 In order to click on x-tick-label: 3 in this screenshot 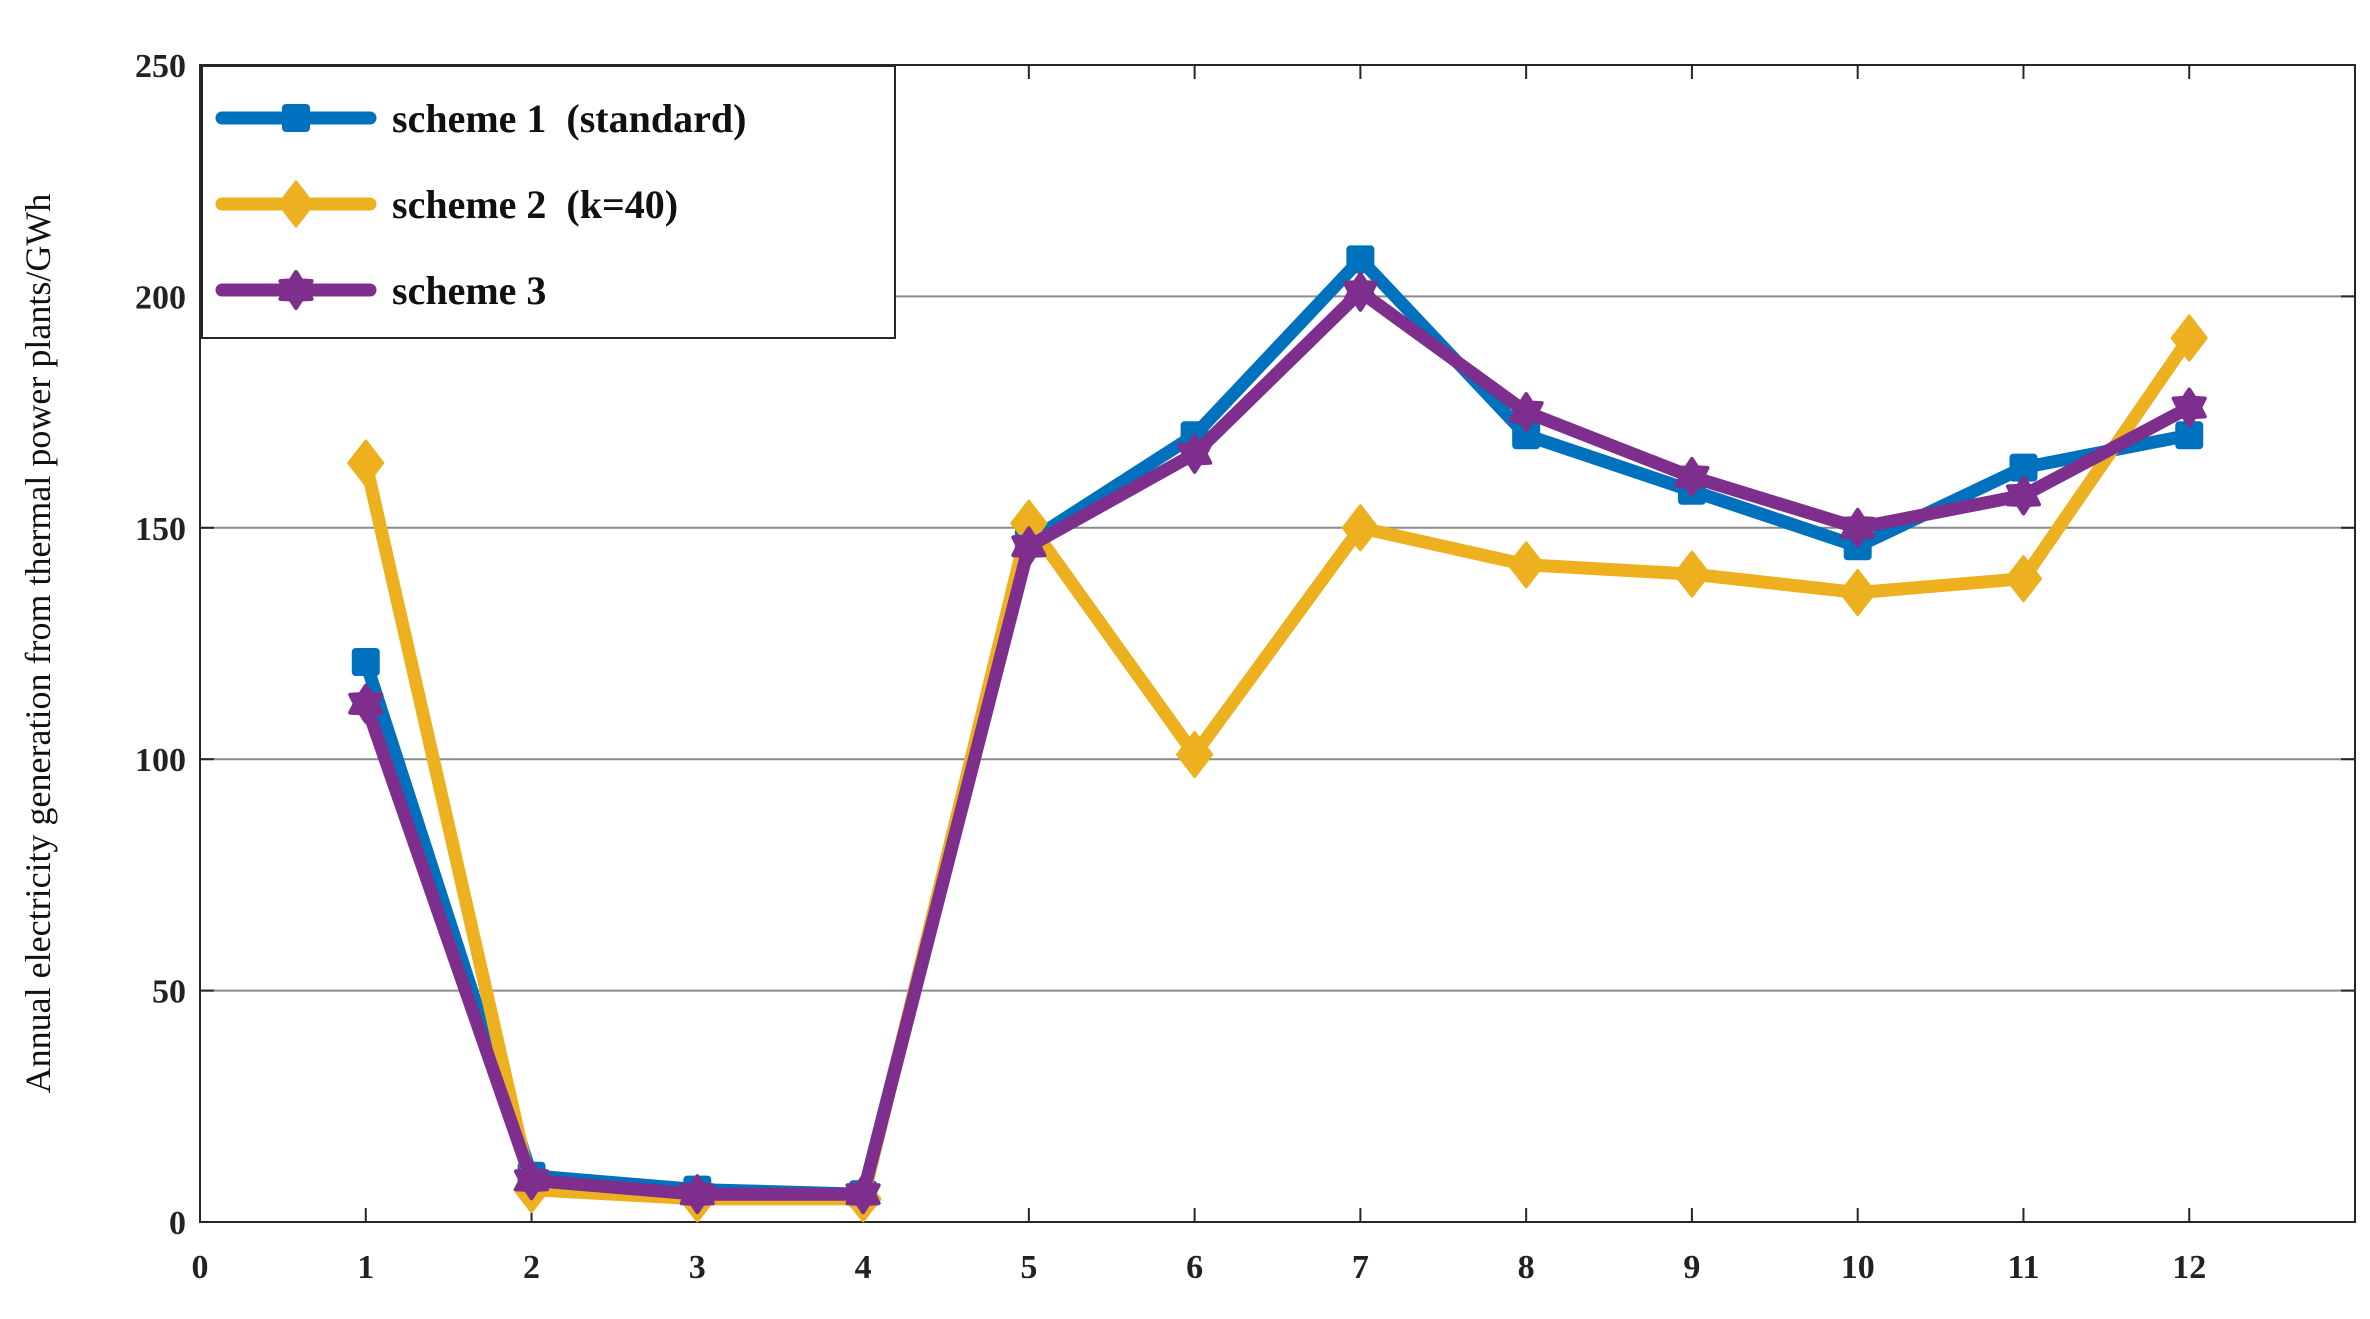, I will do `click(697, 1267)`.